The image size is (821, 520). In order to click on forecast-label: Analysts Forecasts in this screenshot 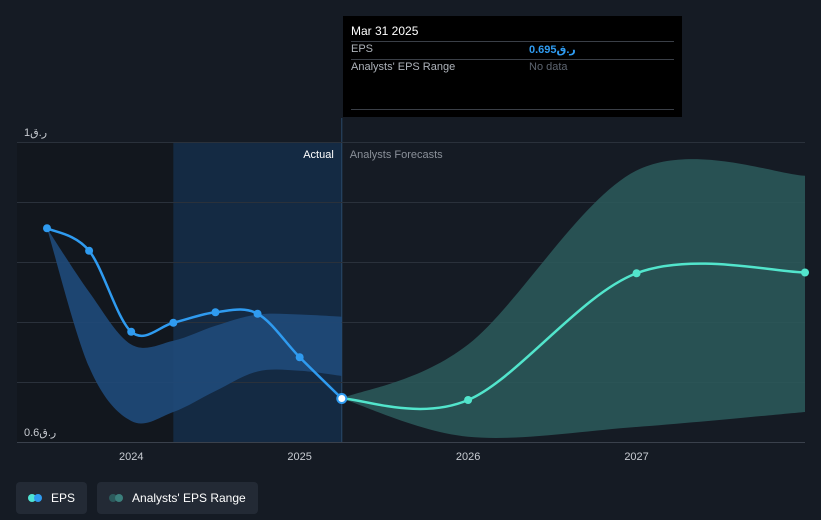, I will do `click(396, 155)`.